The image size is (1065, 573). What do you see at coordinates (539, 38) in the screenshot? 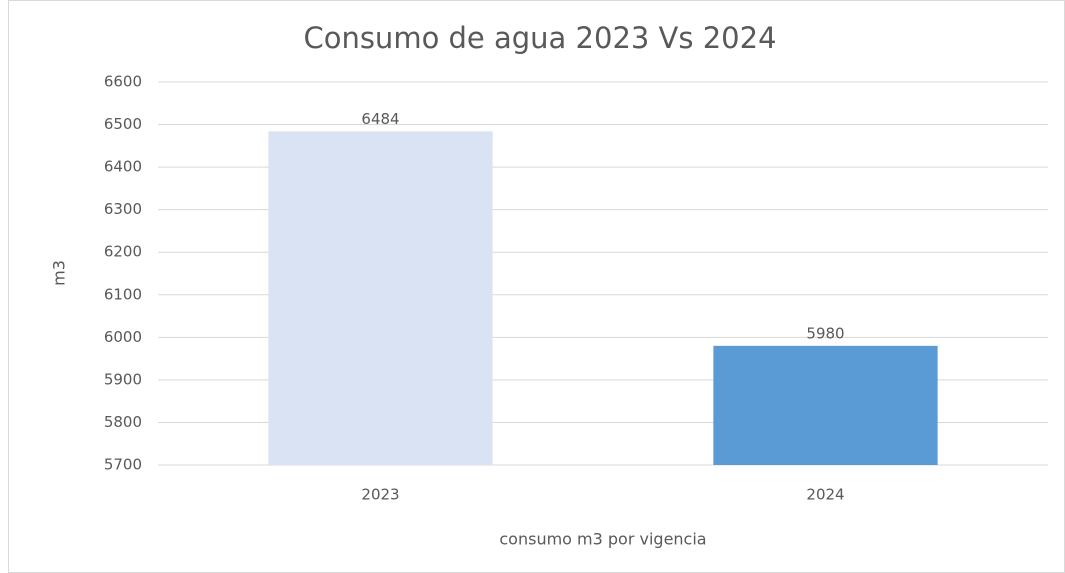
I see `chart-title: Consumo de agua 2023 Vs 2024` at bounding box center [539, 38].